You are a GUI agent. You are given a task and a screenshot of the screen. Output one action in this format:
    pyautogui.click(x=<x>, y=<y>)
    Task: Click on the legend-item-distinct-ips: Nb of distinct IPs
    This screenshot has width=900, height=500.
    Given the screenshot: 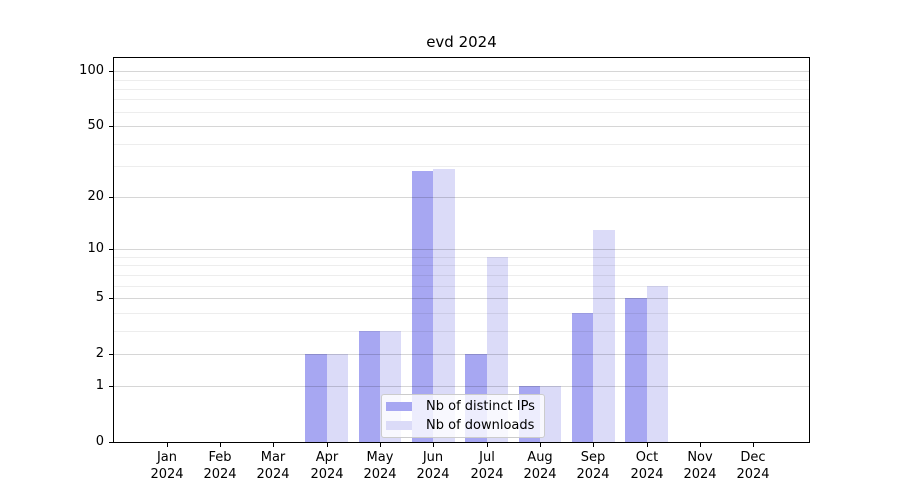 What is the action you would take?
    pyautogui.click(x=462, y=406)
    